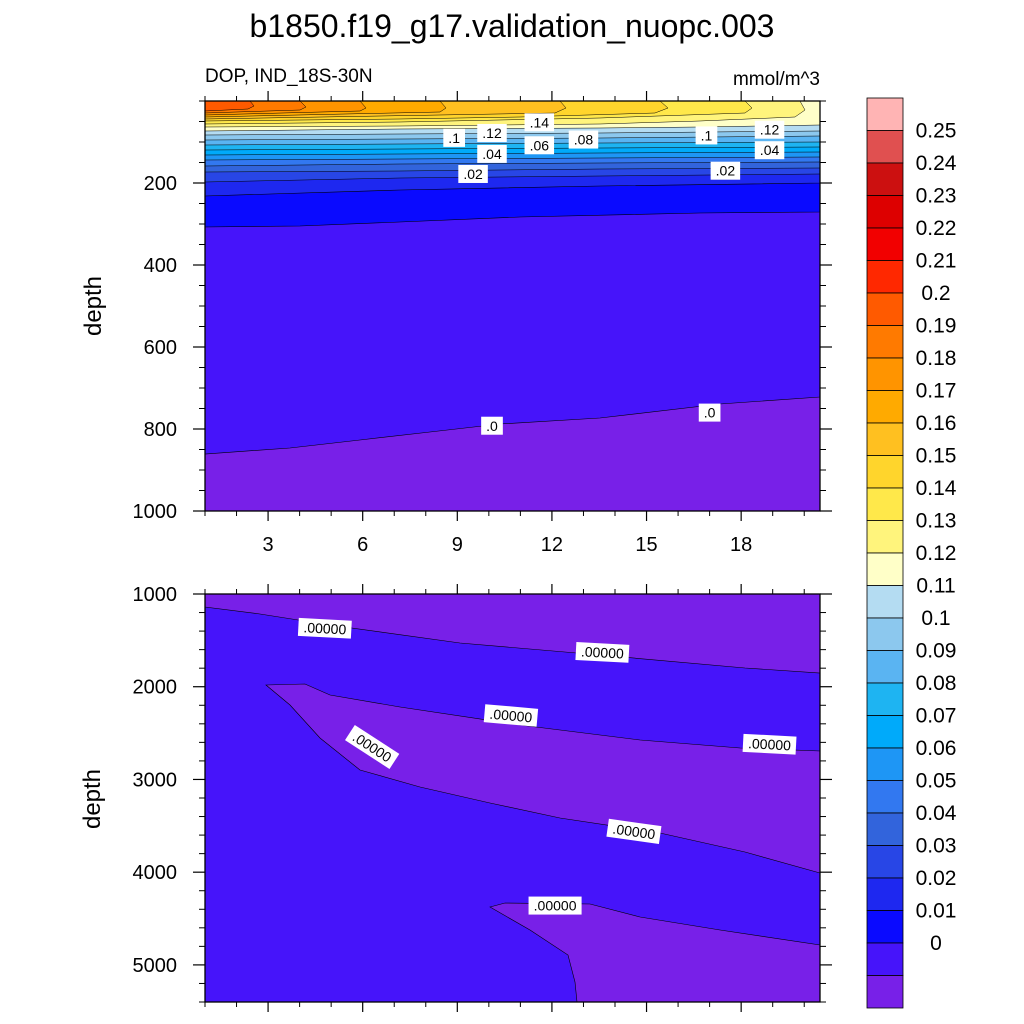 The image size is (1024, 1024). What do you see at coordinates (552, 545) in the screenshot?
I see `x-tick-label: 12` at bounding box center [552, 545].